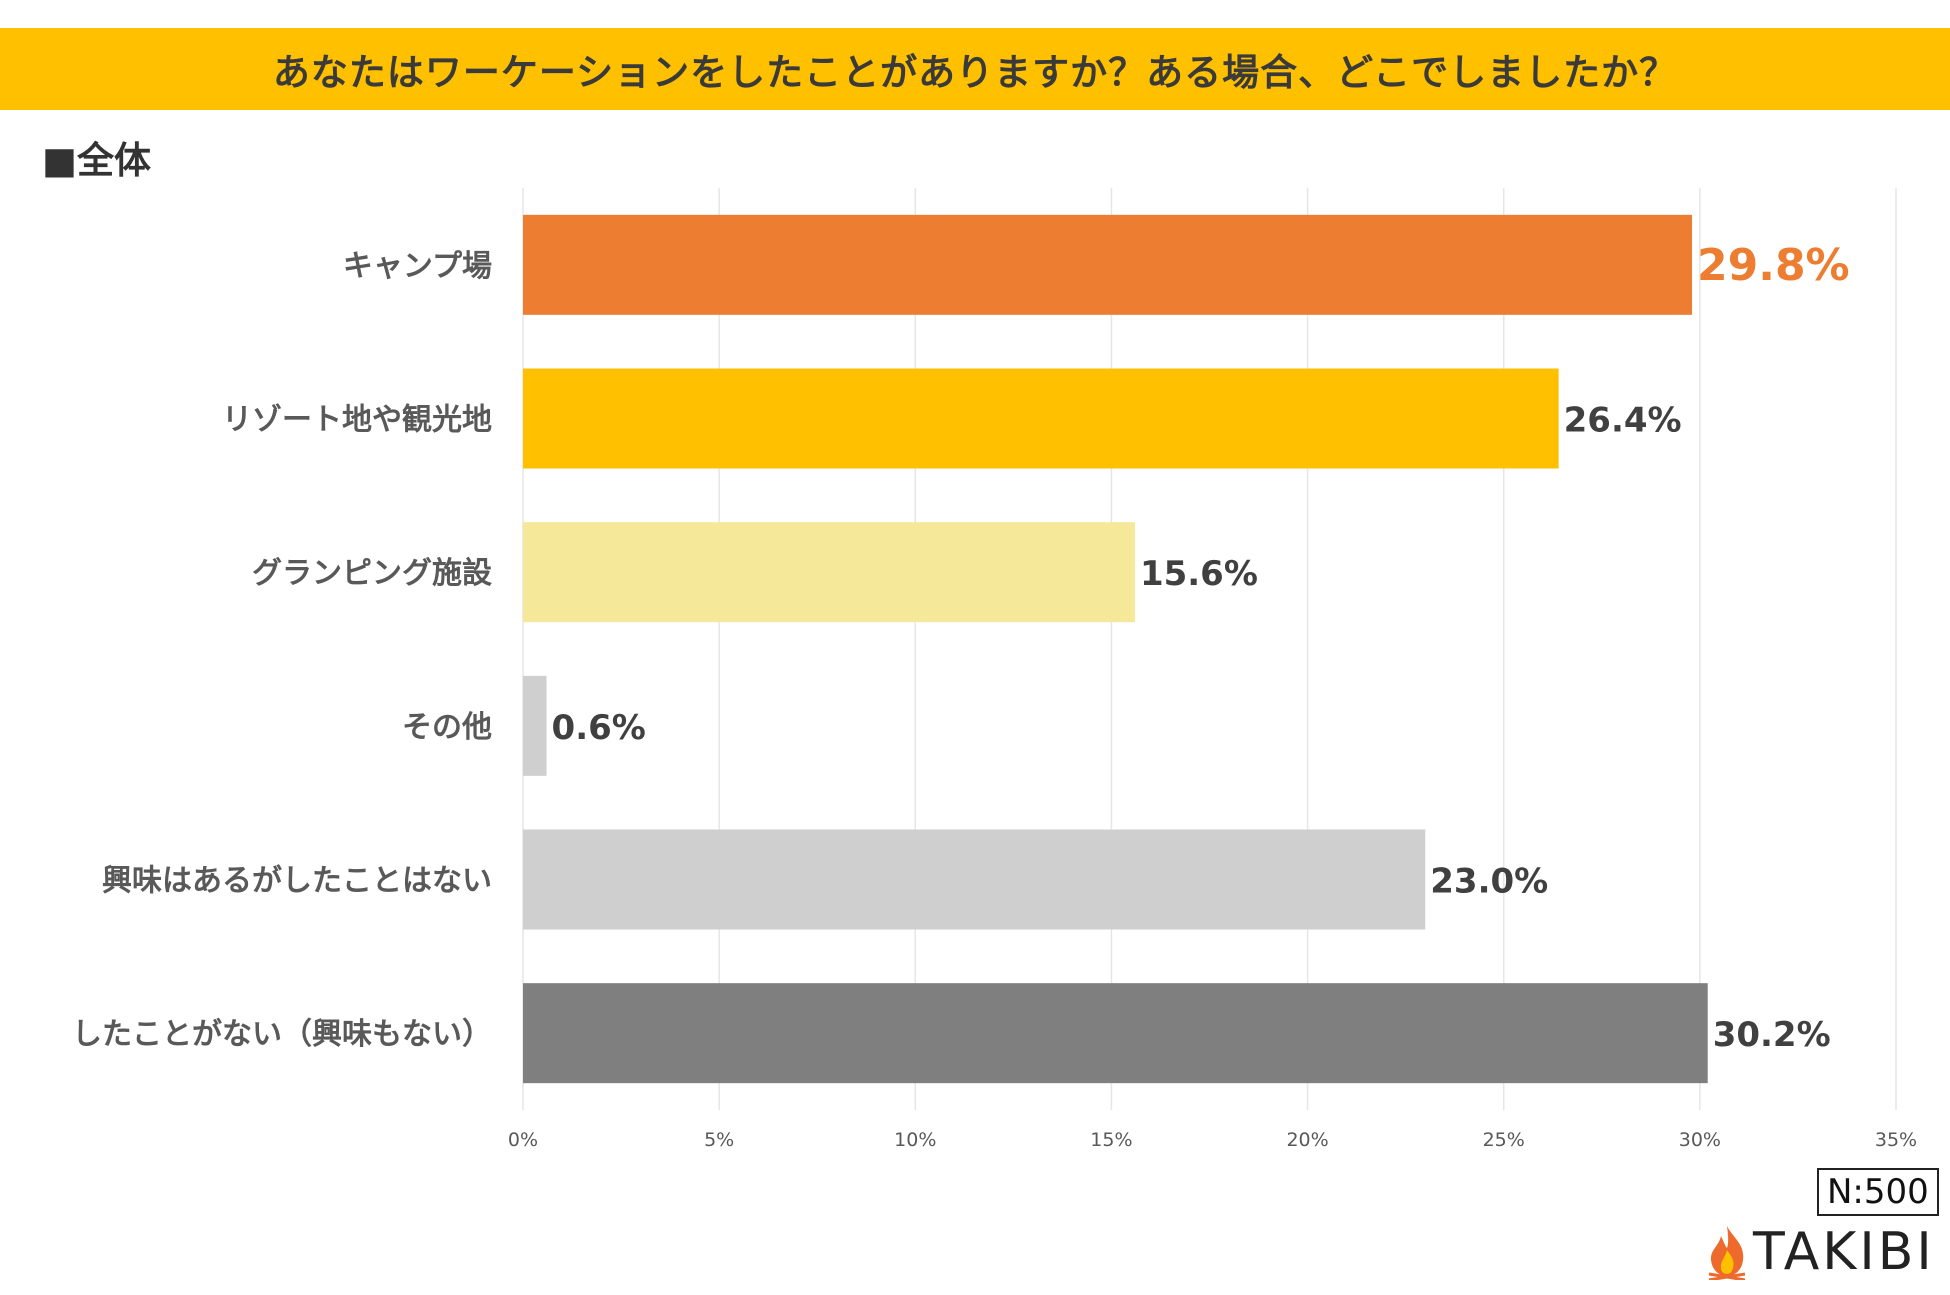 This screenshot has height=1295, width=1950. What do you see at coordinates (297, 881) in the screenshot?
I see `category-label: 興味はあるがしたことはない` at bounding box center [297, 881].